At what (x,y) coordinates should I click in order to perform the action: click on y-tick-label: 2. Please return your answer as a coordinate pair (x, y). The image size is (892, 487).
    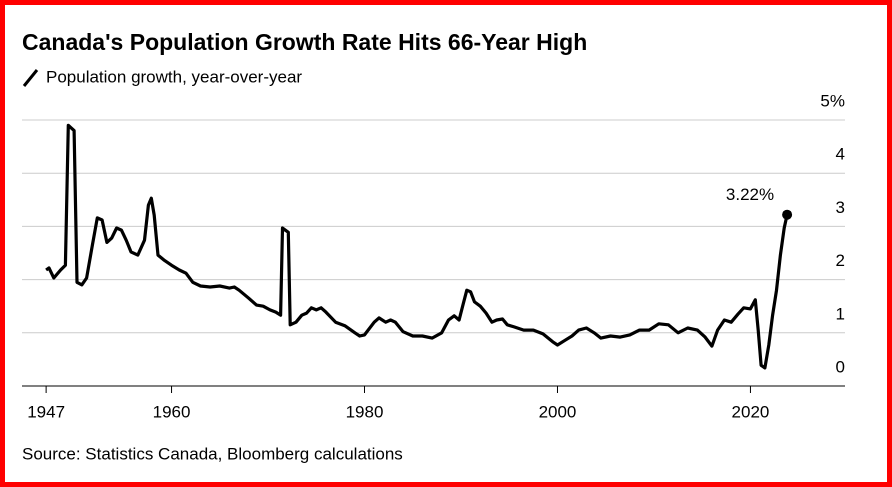
    Looking at the image, I should click on (840, 260).